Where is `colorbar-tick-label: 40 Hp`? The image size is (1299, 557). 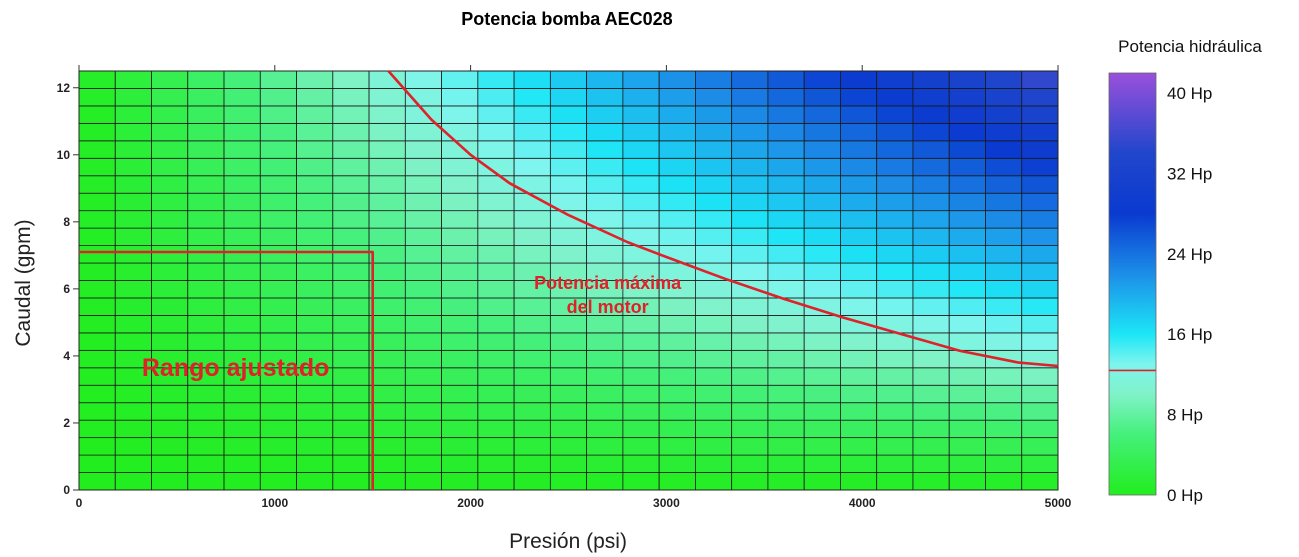
colorbar-tick-label: 40 Hp is located at coordinates (1189, 93).